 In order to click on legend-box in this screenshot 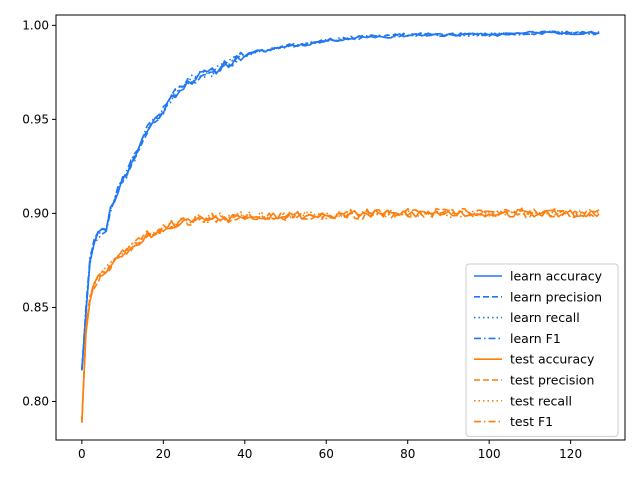, I will do `click(542, 350)`.